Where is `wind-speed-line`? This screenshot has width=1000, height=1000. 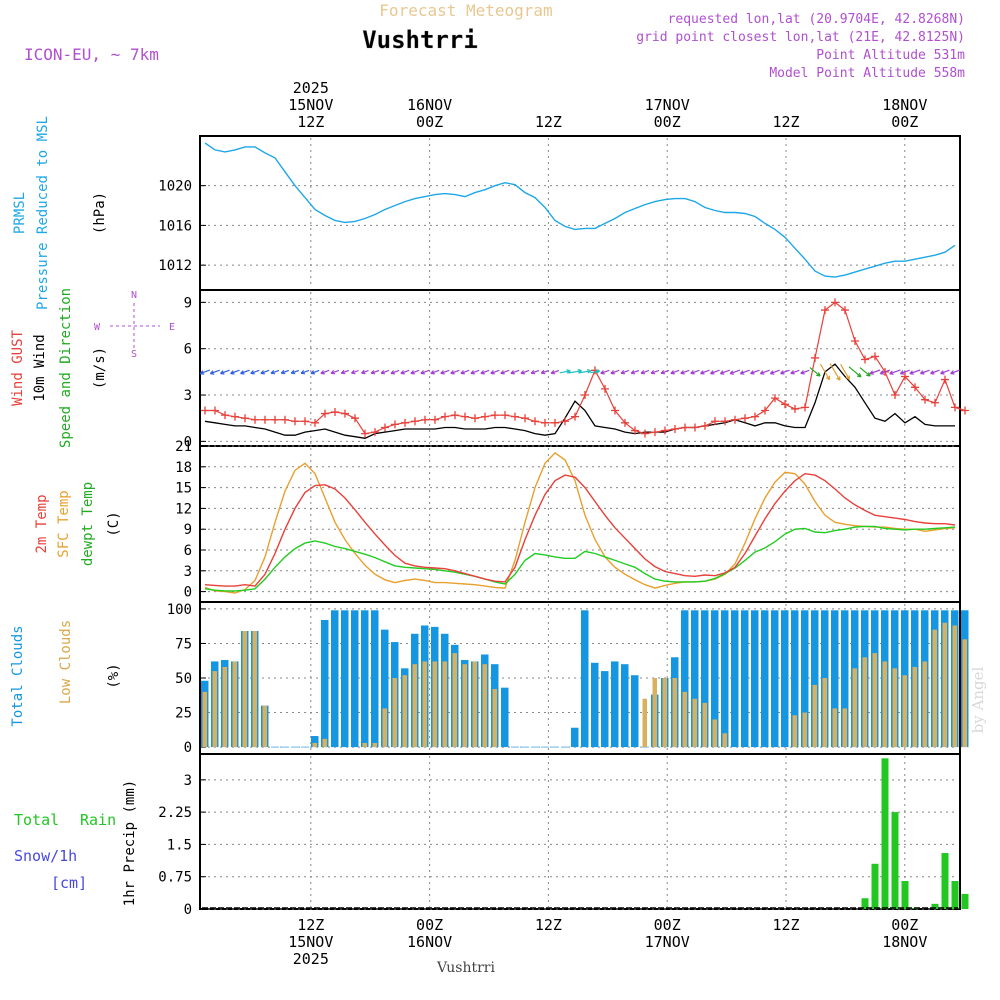
wind-speed-line is located at coordinates (579, 401).